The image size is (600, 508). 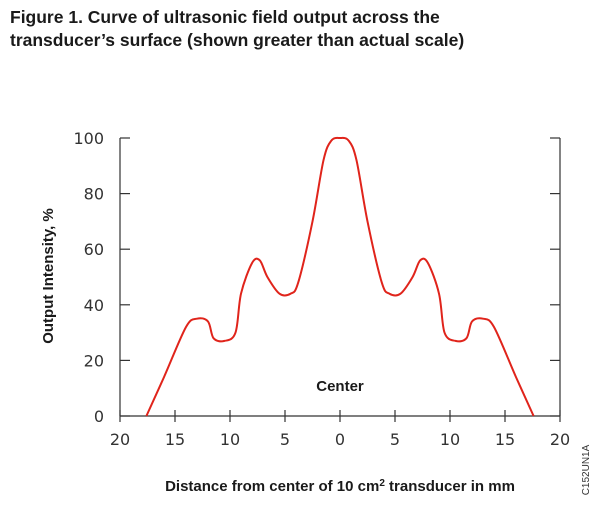 I want to click on y-tick-label: 20, so click(x=94, y=360).